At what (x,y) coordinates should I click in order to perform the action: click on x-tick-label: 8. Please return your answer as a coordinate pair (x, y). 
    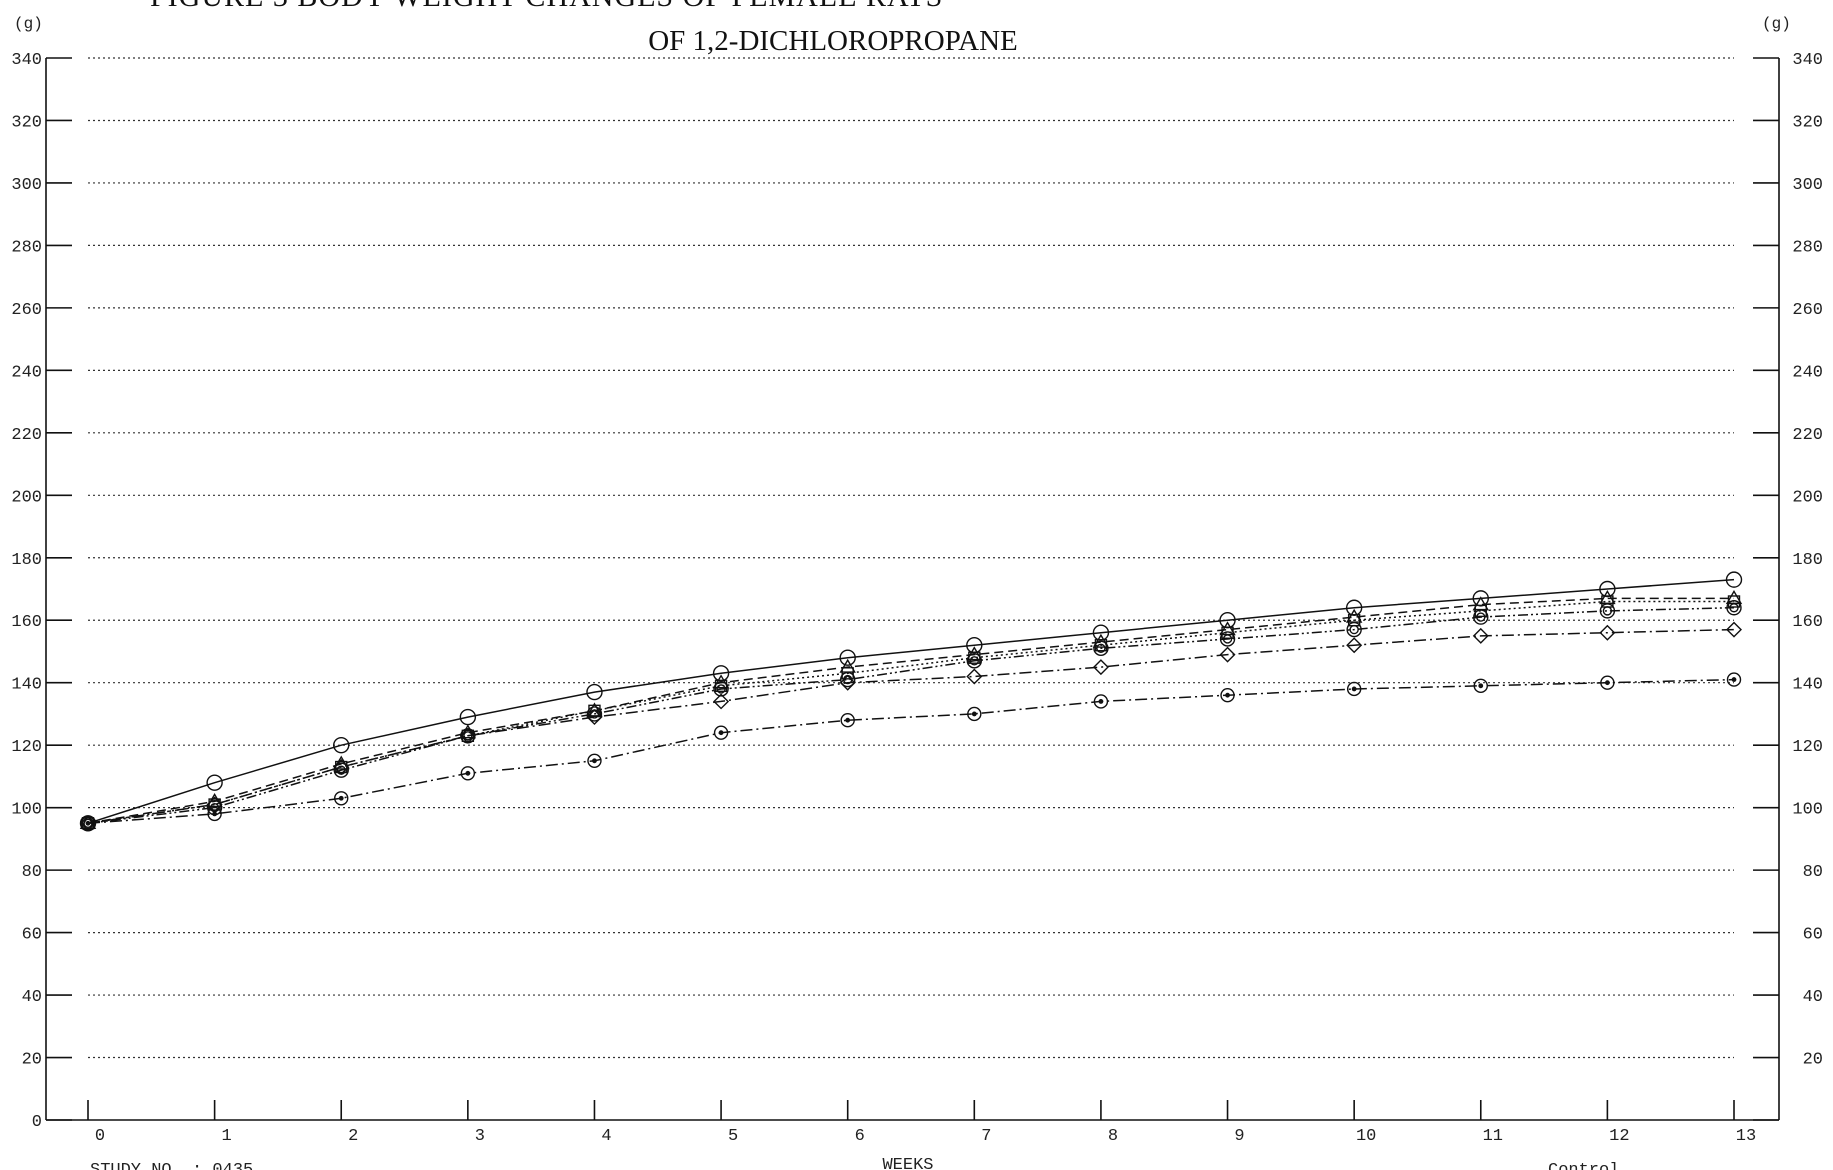
    Looking at the image, I should click on (1113, 1136).